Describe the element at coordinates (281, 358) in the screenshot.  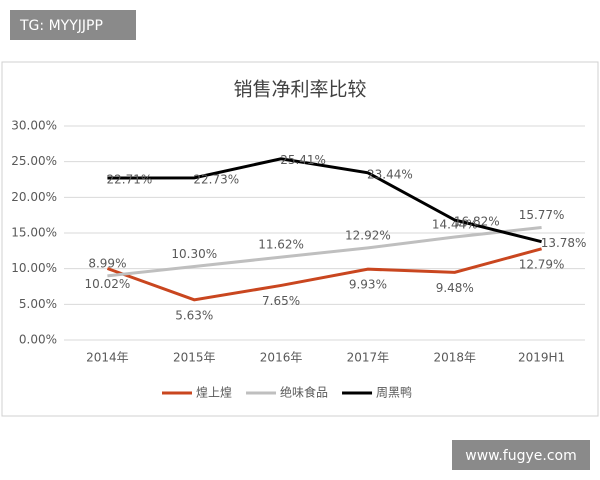
I see `x-tick-label: 2016年` at that location.